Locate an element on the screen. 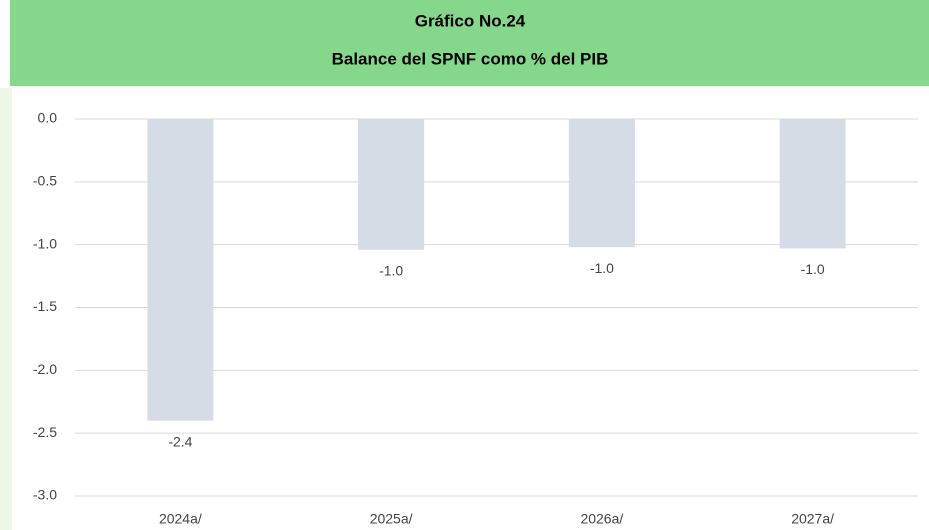  chart-subtitle: Balance del SPNF como % del PIB is located at coordinates (470, 58).